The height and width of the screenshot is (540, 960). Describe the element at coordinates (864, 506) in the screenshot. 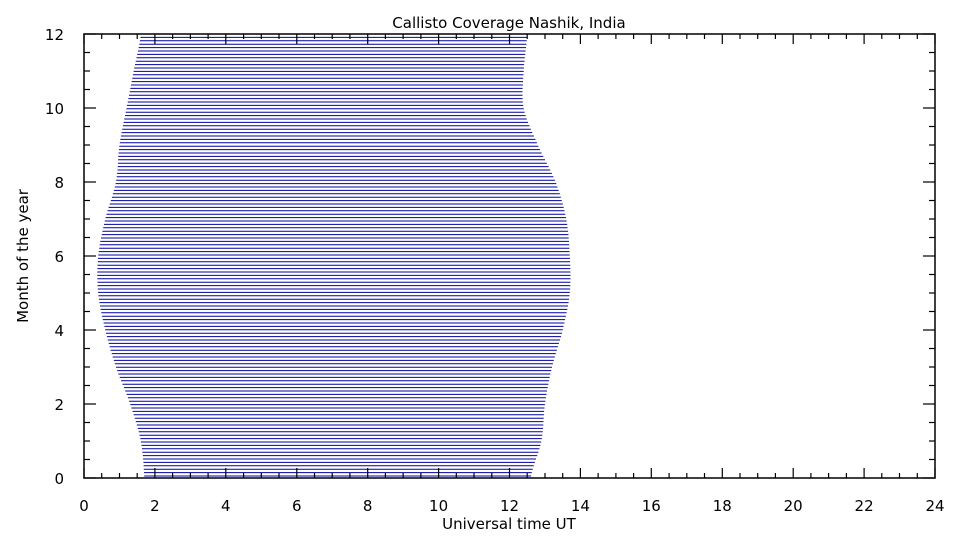

I see `x-tick-label: 22` at that location.